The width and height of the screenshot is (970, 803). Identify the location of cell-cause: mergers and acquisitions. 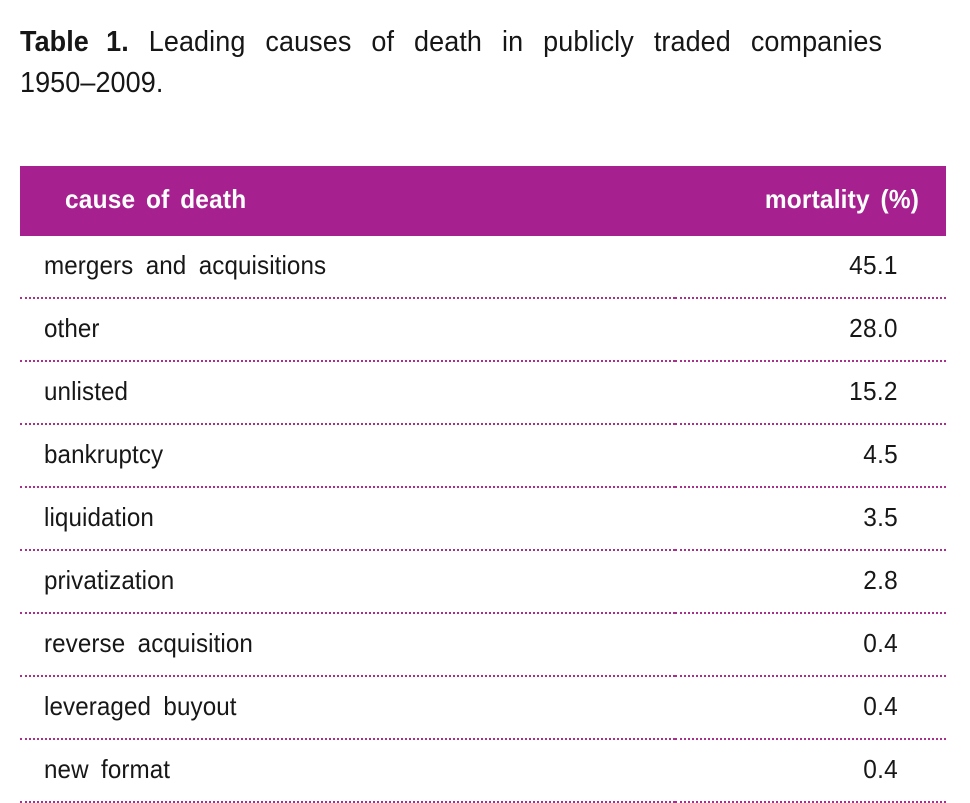
(347, 267).